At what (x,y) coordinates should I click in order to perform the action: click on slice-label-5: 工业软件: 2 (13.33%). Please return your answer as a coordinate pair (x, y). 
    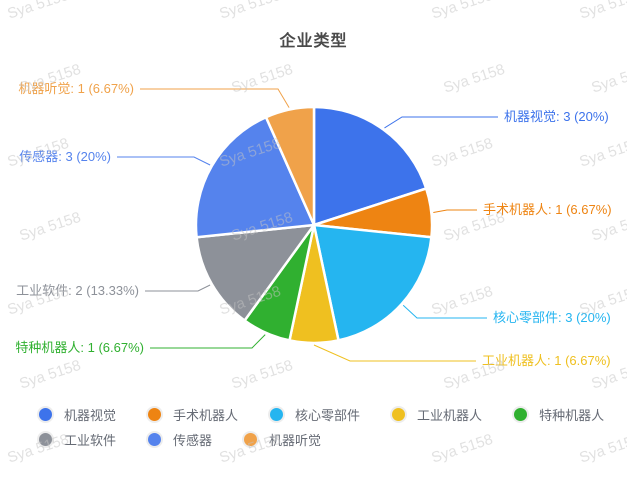
    Looking at the image, I should click on (77, 290).